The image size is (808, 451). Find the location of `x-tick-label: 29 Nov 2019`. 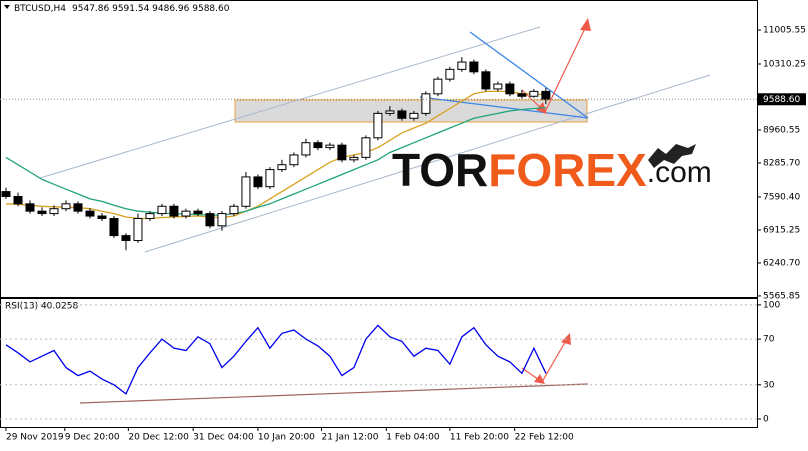

x-tick-label: 29 Nov 2019 is located at coordinates (35, 438).